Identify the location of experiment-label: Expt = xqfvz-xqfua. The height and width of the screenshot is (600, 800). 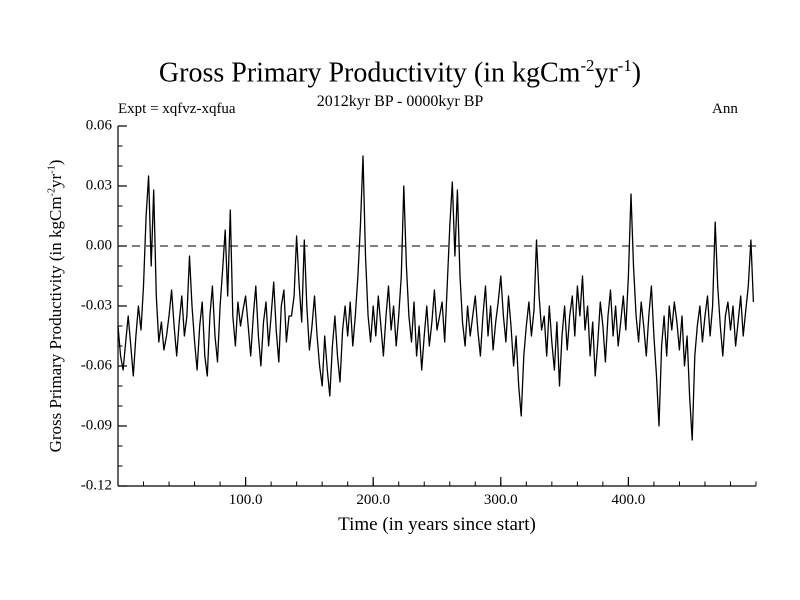
(177, 109).